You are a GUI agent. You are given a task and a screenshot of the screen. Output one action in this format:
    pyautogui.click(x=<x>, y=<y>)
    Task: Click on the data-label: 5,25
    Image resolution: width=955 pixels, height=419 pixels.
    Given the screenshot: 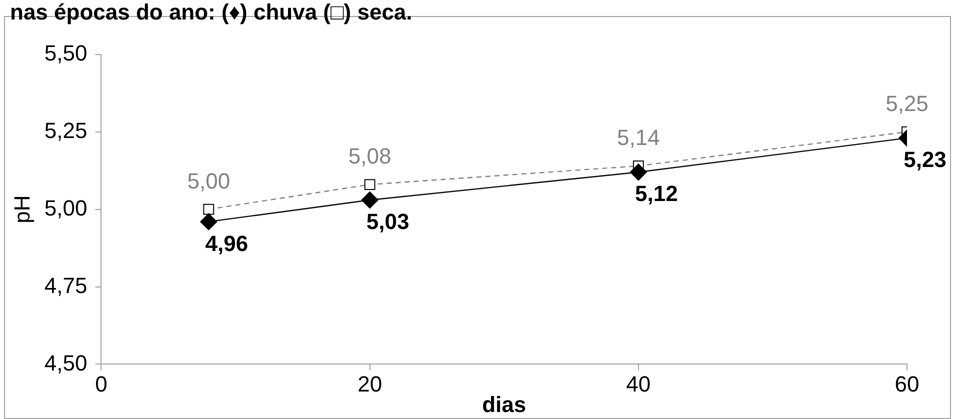 What is the action you would take?
    pyautogui.click(x=907, y=103)
    